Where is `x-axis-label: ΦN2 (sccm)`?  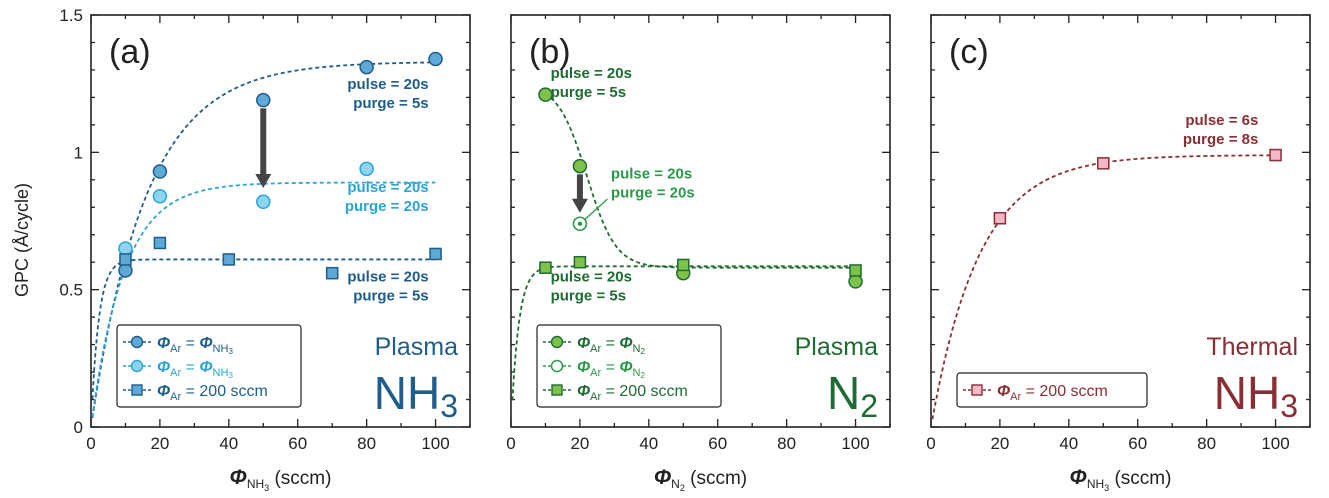
x-axis-label: ΦN2 (sccm) is located at coordinates (700, 479).